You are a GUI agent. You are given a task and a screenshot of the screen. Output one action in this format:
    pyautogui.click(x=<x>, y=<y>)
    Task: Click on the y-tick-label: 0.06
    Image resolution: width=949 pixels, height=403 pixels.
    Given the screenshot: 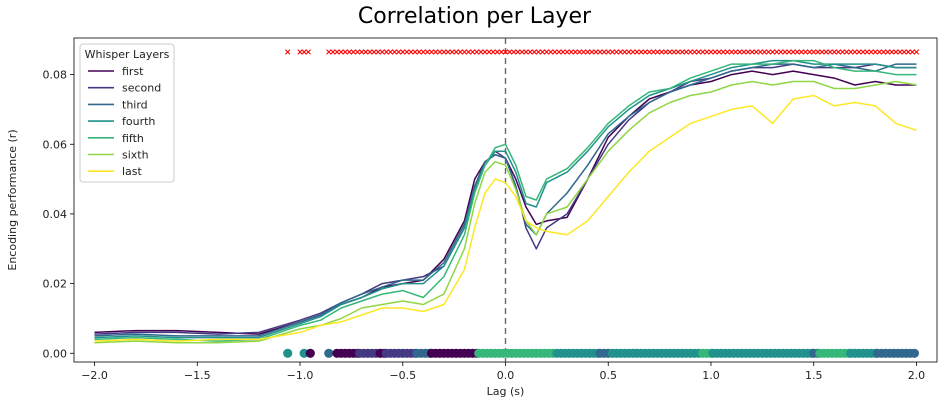 What is the action you would take?
    pyautogui.click(x=55, y=144)
    